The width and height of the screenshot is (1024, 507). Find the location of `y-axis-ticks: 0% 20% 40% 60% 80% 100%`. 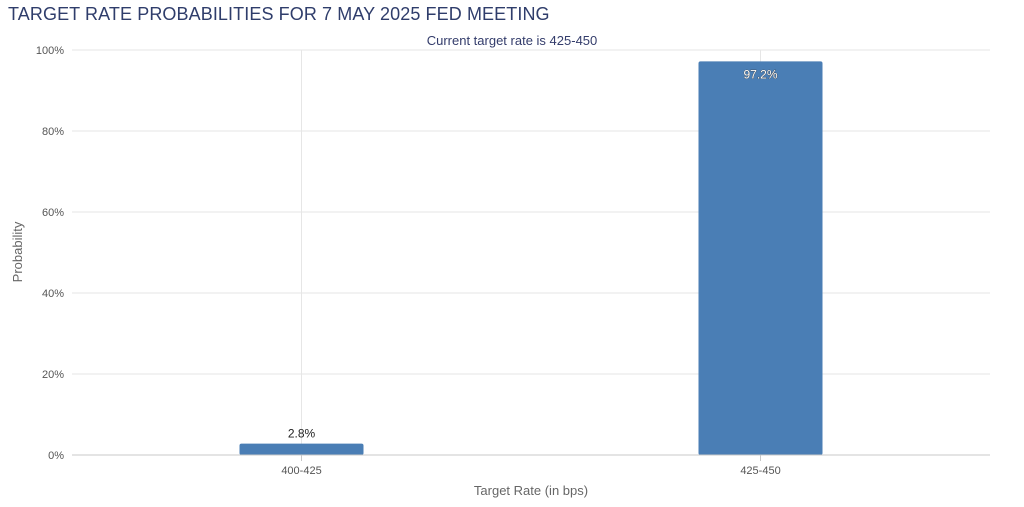

y-axis-ticks: 0% 20% 40% 60% 80% 100% is located at coordinates (50, 253).